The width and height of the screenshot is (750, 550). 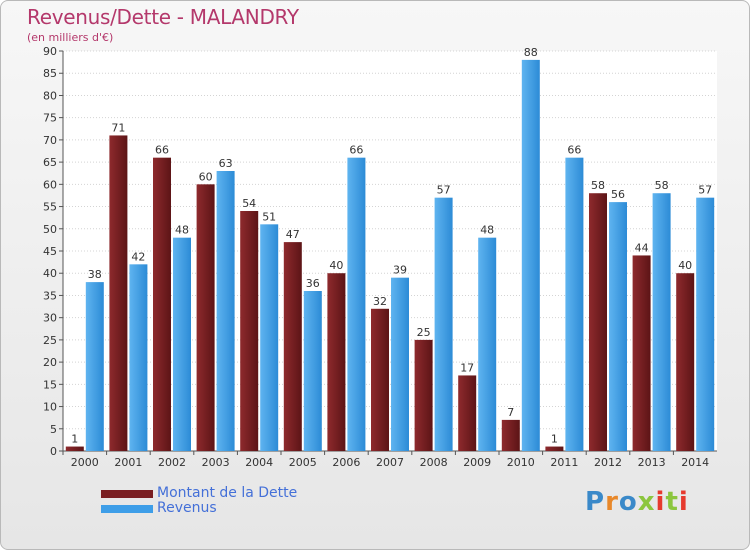 What do you see at coordinates (85, 462) in the screenshot?
I see `x-tick-label: 2000` at bounding box center [85, 462].